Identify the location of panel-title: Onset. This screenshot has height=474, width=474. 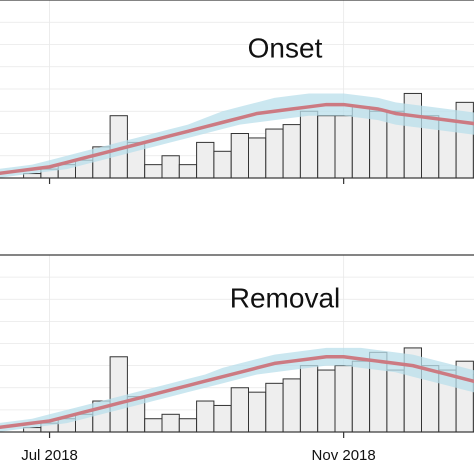
(285, 47).